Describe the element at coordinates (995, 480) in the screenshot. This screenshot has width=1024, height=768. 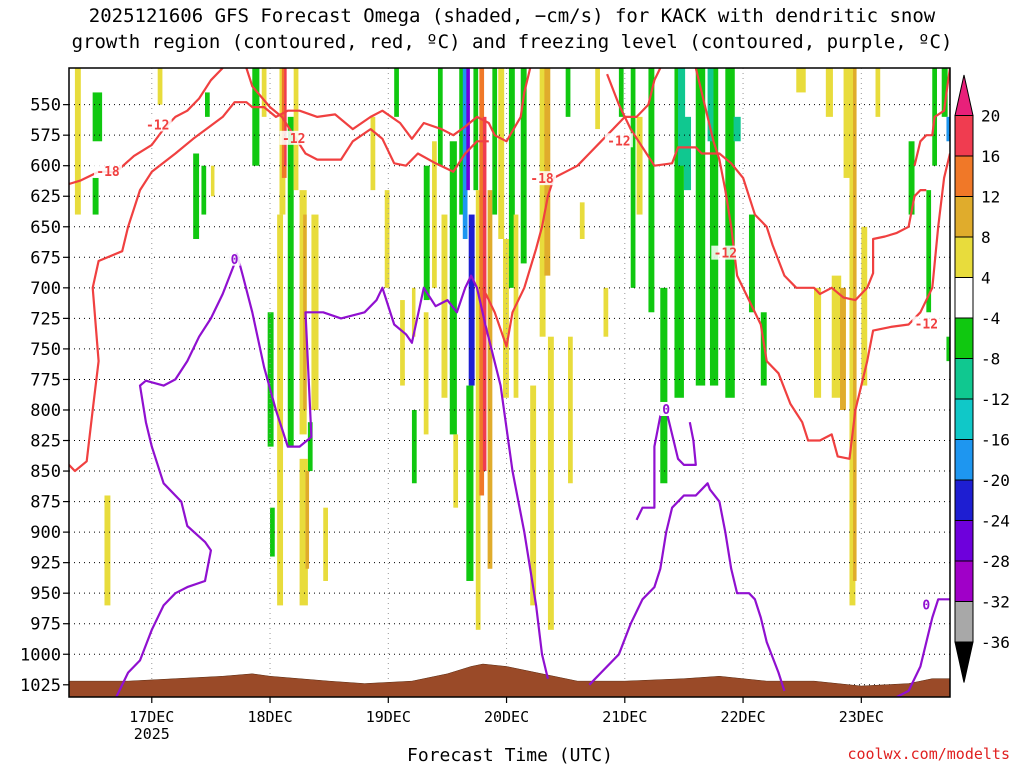
I see `colorbar-label-9: -20` at that location.